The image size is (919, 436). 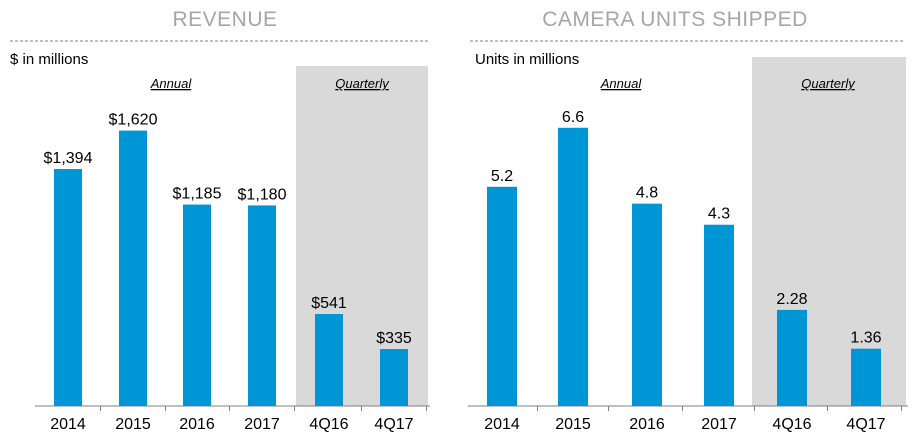 I want to click on camera-units-tick-label-4q16: 4Q16, so click(x=791, y=424).